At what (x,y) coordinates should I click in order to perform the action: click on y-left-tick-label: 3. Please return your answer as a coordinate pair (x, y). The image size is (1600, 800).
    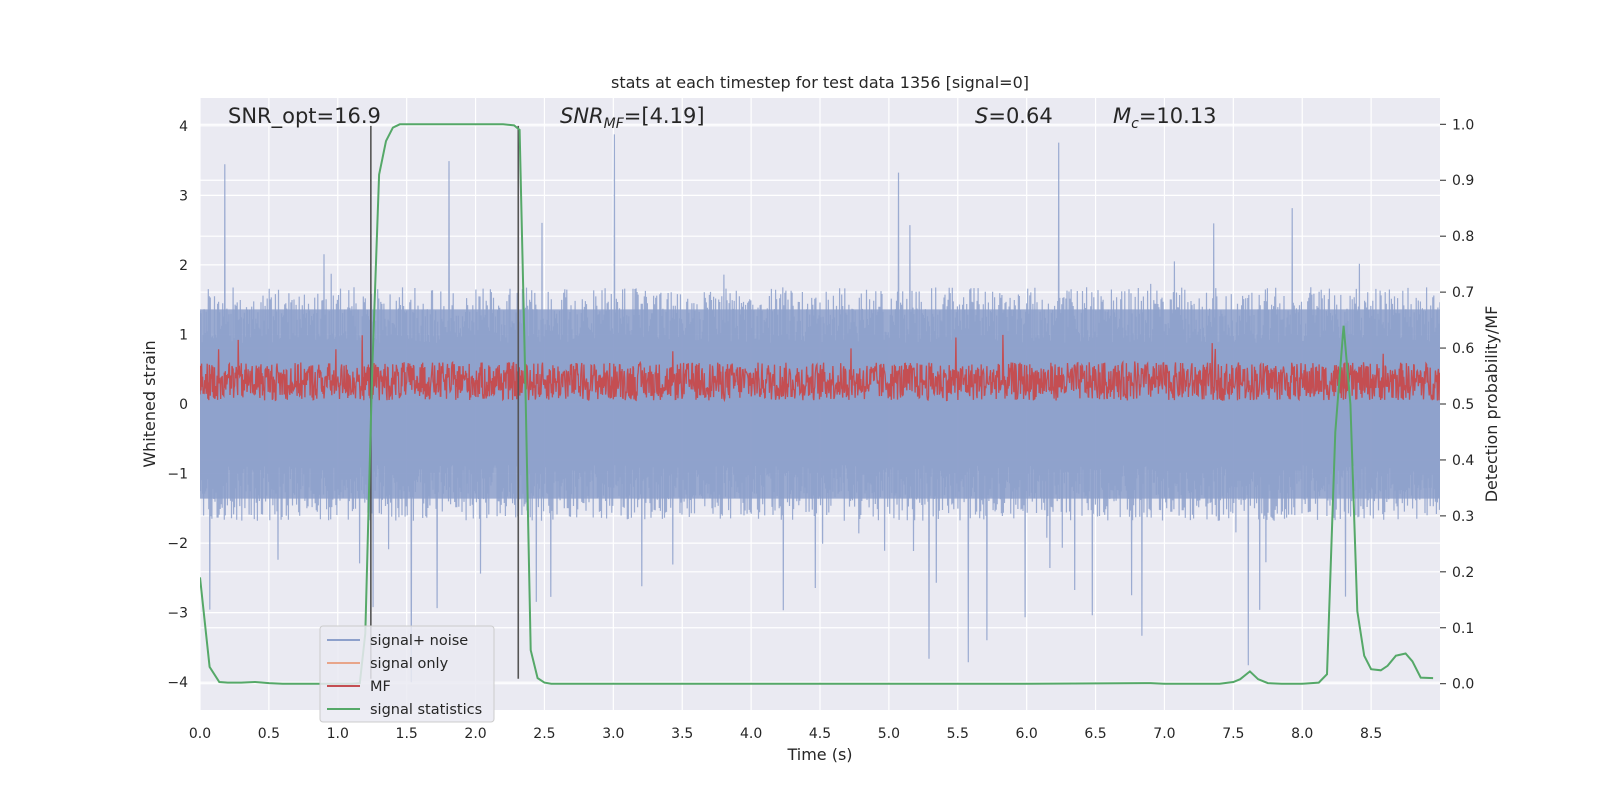
    Looking at the image, I should click on (183, 196).